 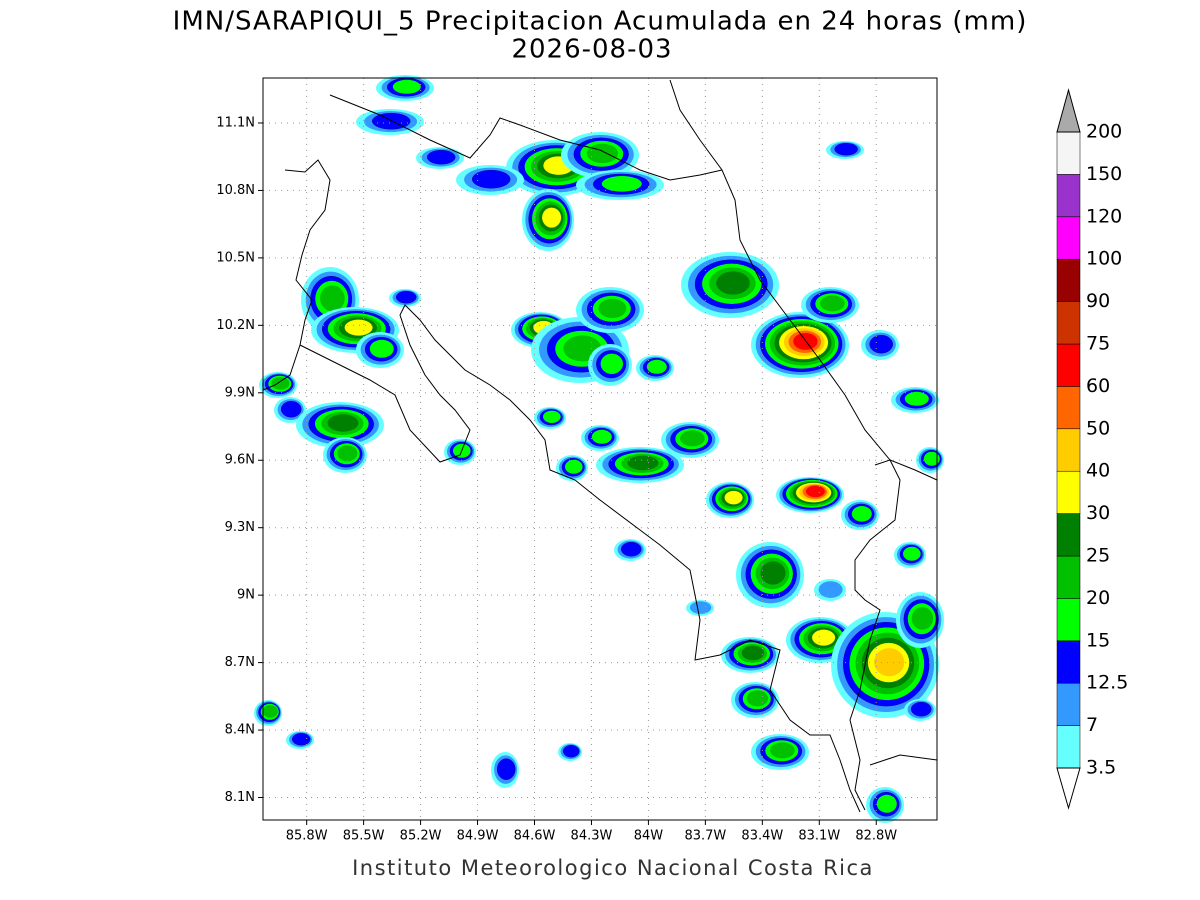 I want to click on y-tick-label: 11.1N, so click(x=235, y=122).